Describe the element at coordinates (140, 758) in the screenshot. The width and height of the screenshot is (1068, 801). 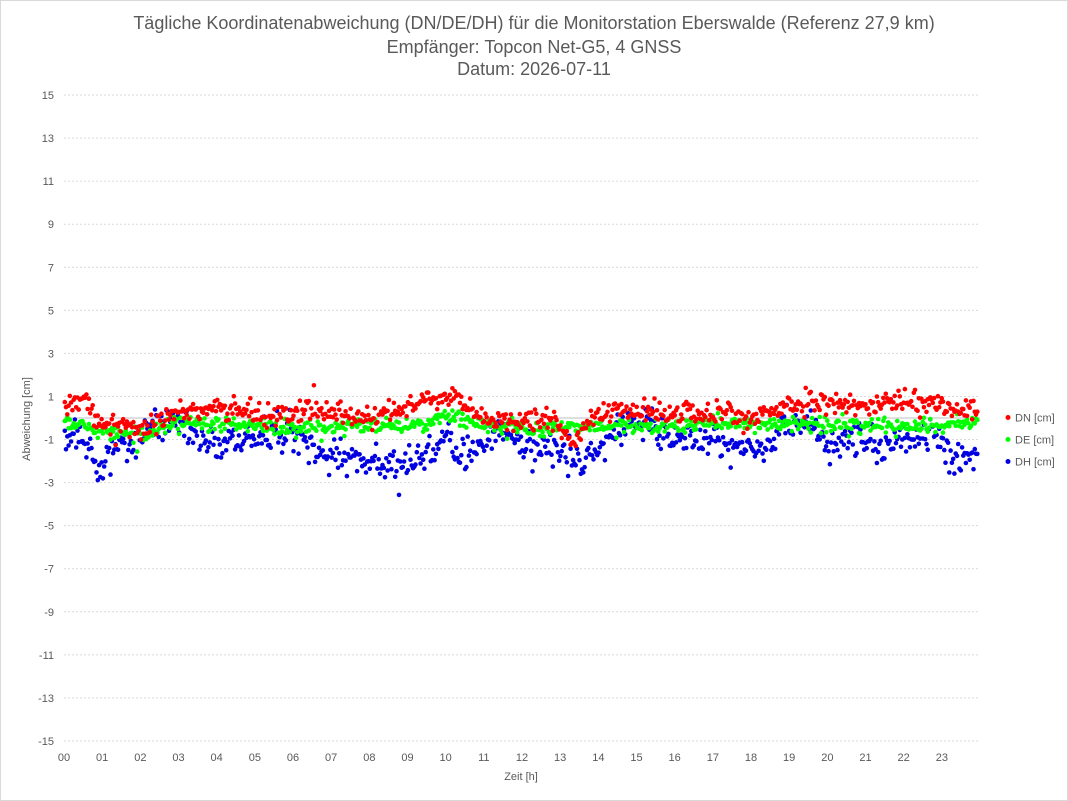
I see `x-tick-label: 02` at that location.